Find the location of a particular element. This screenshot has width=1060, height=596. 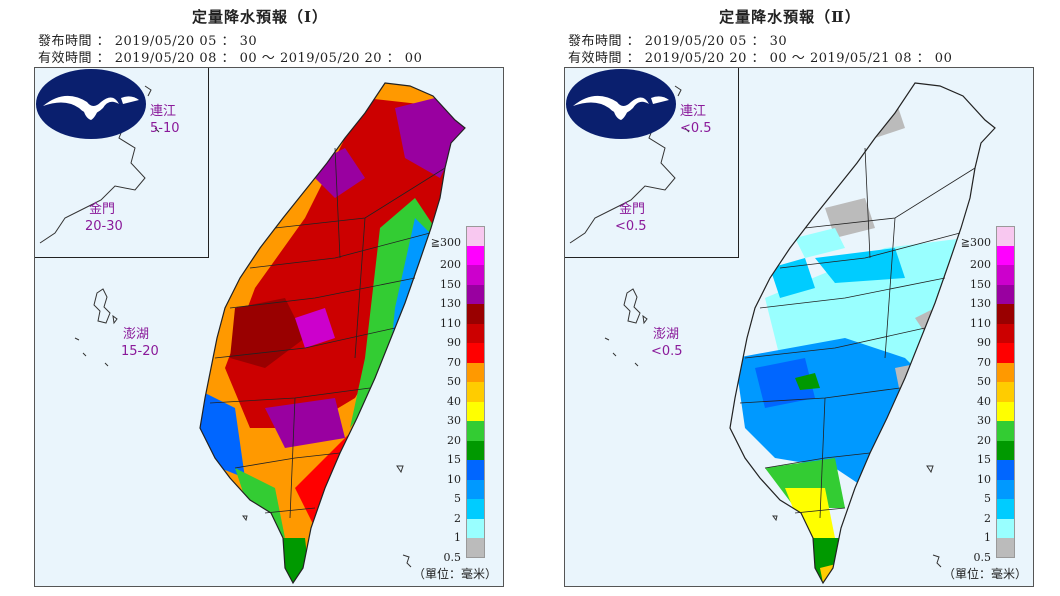

legend-label: 130 is located at coordinates (450, 303).